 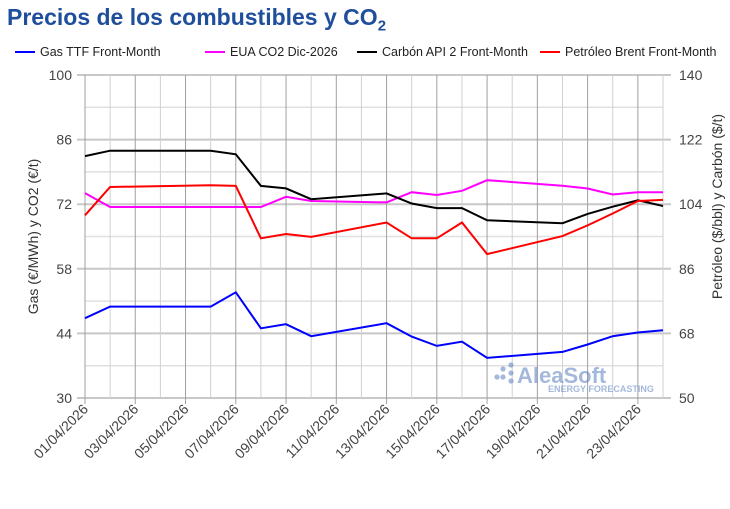 I want to click on legend-label: Gas TTF Front-Month, so click(x=100, y=52).